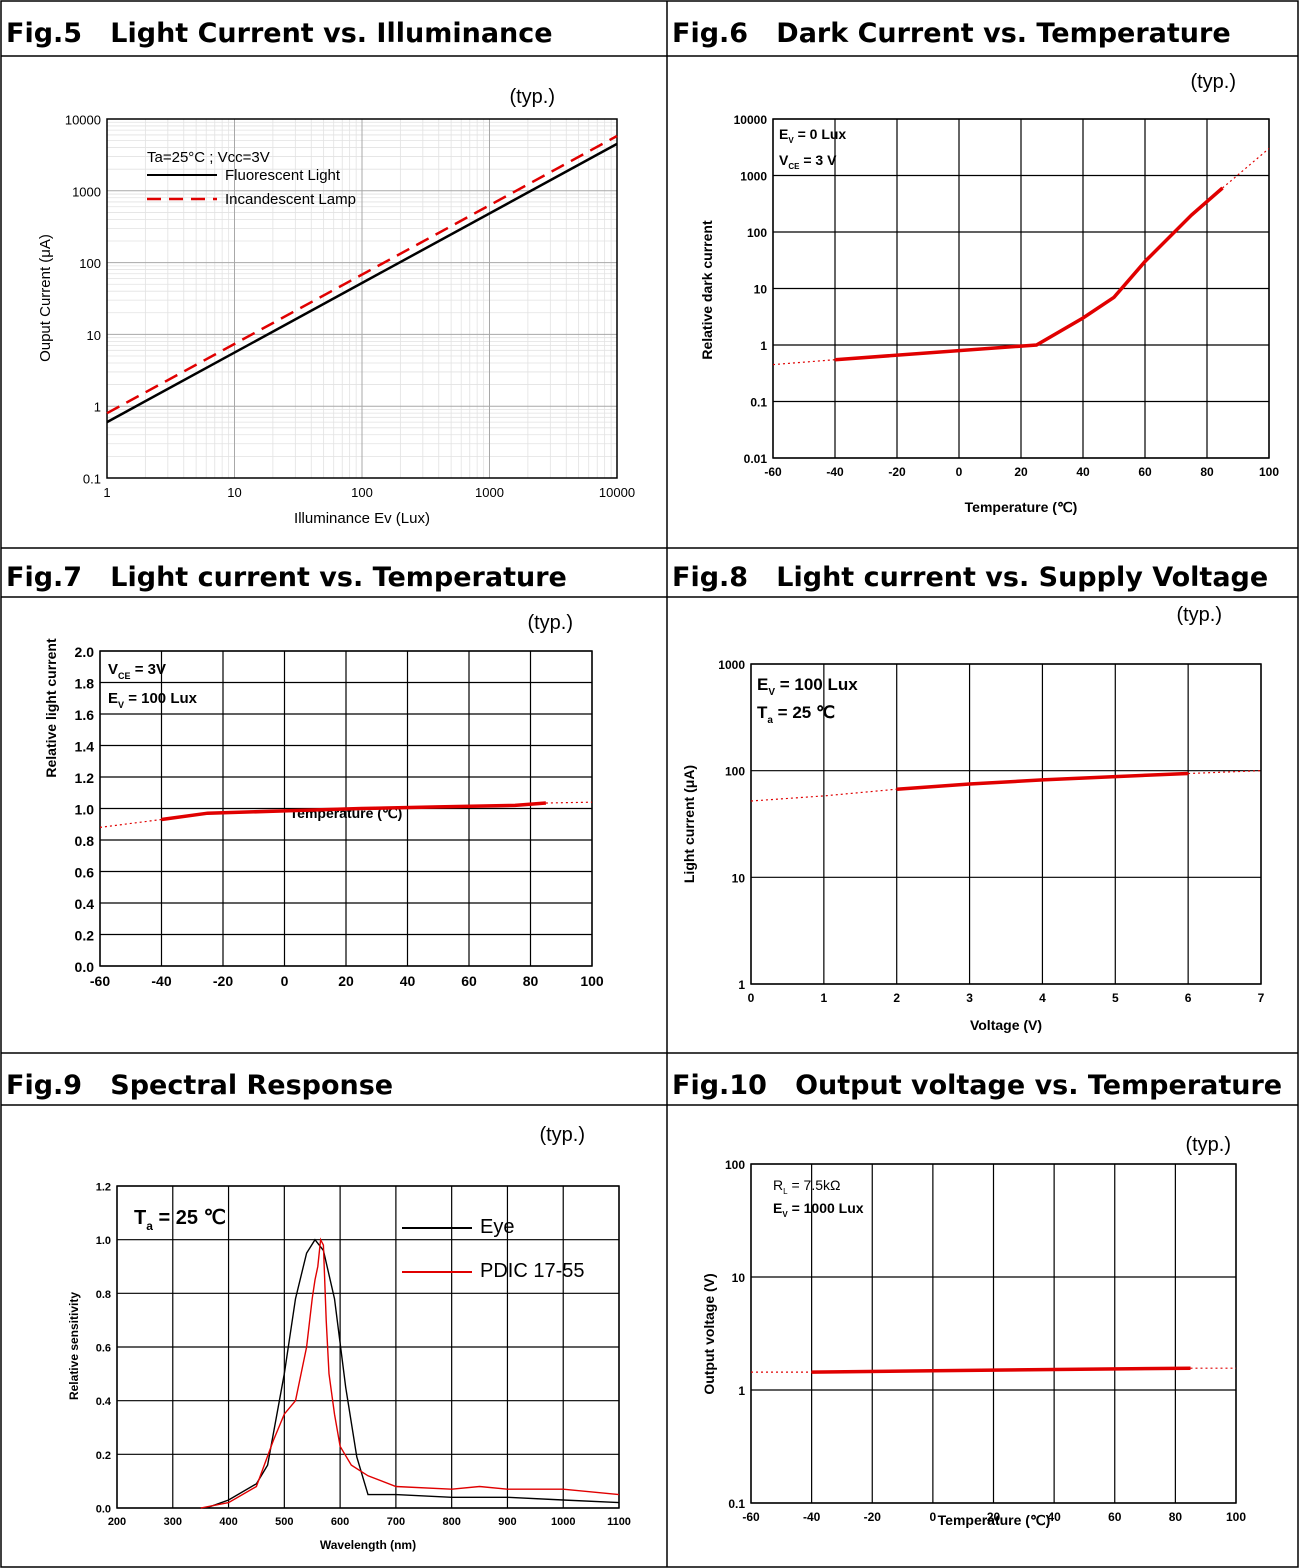 This screenshot has width=1299, height=1568. I want to click on fig9-title-text: Spectral Response, so click(252, 1085).